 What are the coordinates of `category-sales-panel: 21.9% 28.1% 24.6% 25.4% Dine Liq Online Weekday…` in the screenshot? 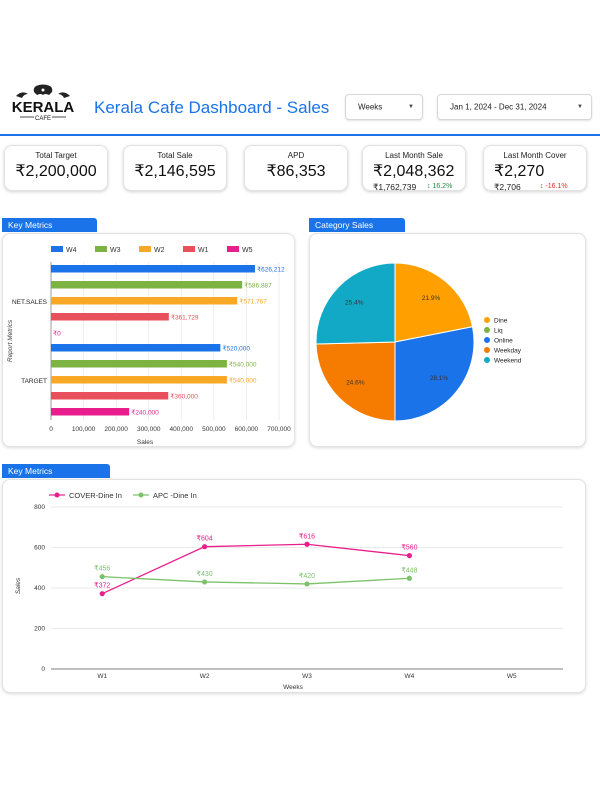 It's located at (447, 340).